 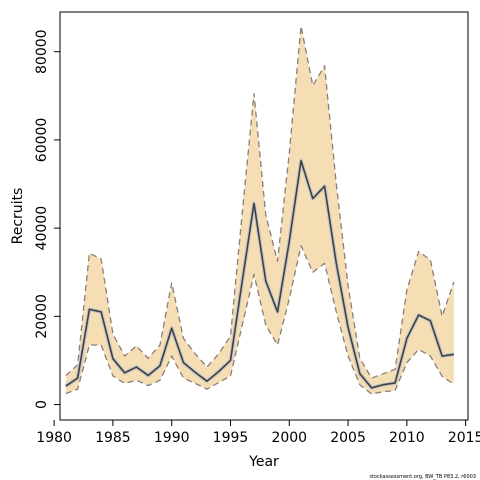 I want to click on x-axis-title: Year, so click(x=263, y=462).